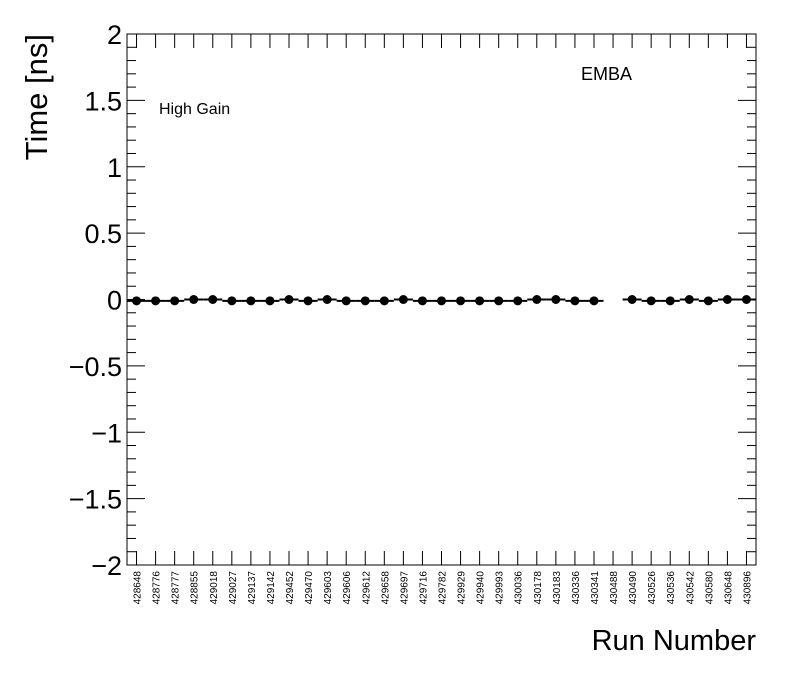  I want to click on x-axis-title: Run Number, so click(674, 641).